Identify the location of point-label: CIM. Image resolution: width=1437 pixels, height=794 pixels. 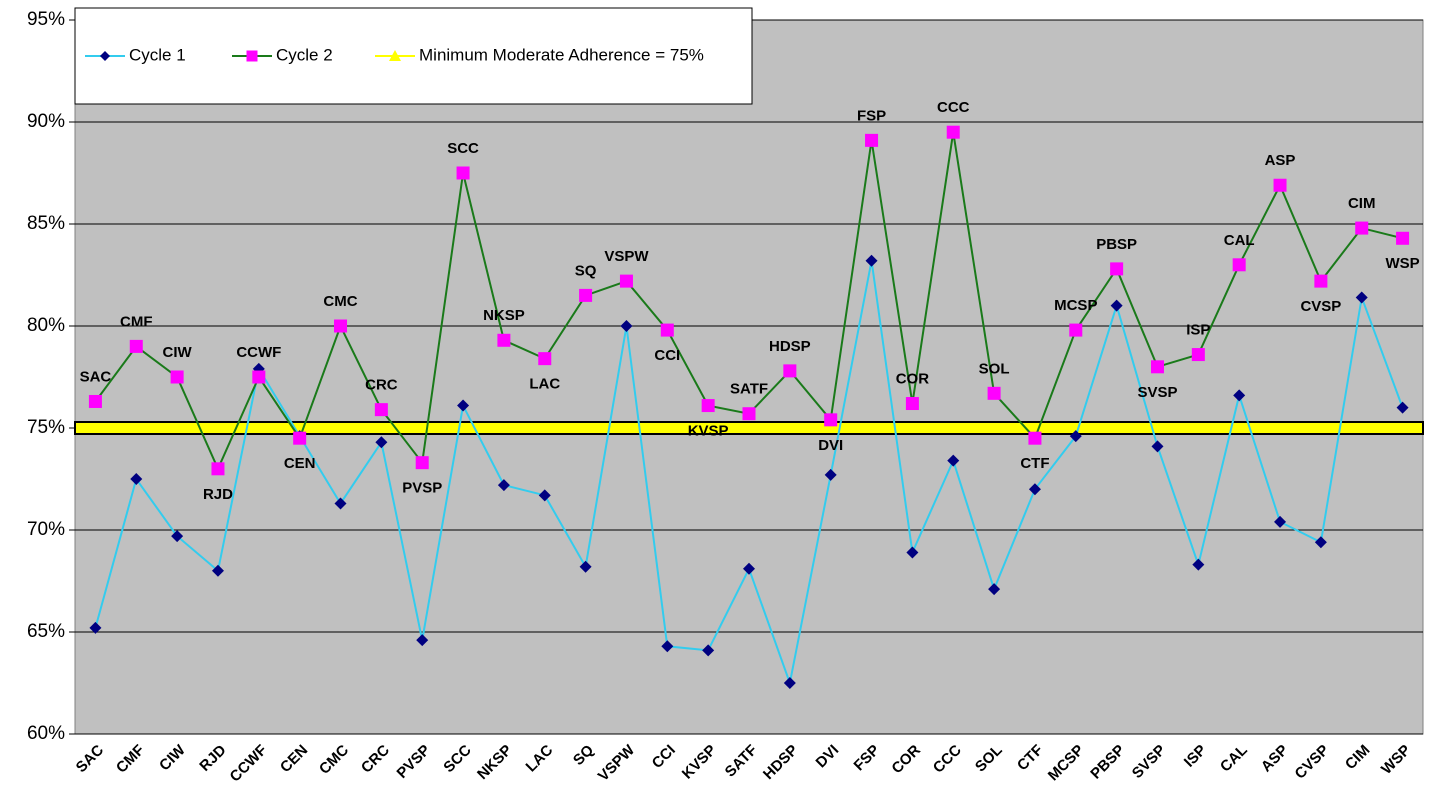
(1362, 203).